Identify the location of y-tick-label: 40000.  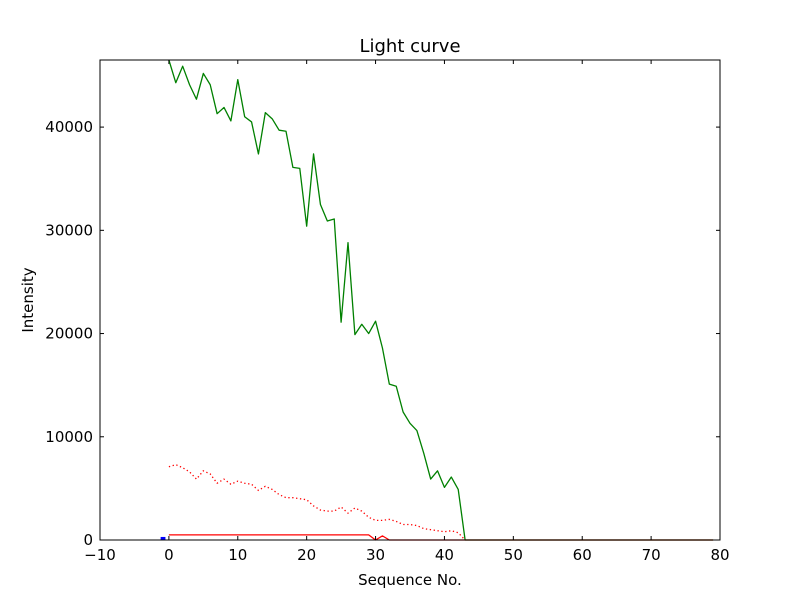
(69, 127).